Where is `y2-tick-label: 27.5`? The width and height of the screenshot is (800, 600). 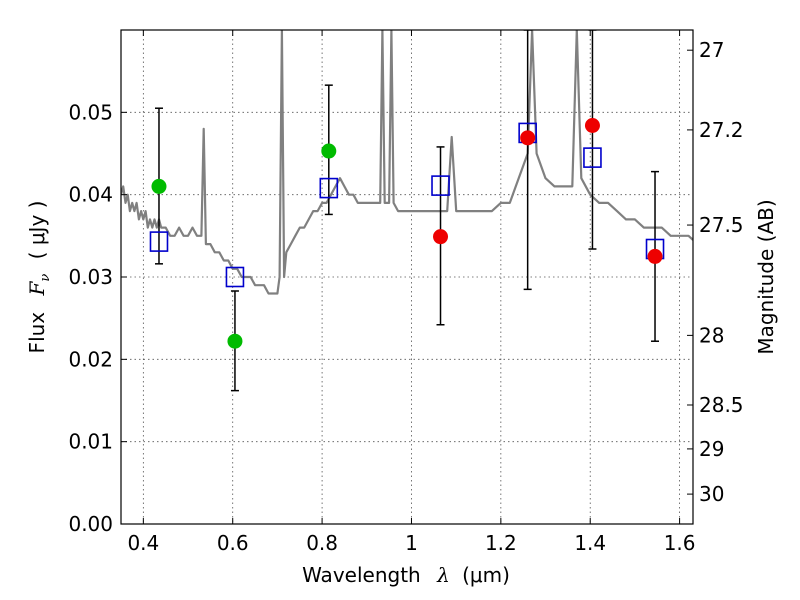 y2-tick-label: 27.5 is located at coordinates (721, 225).